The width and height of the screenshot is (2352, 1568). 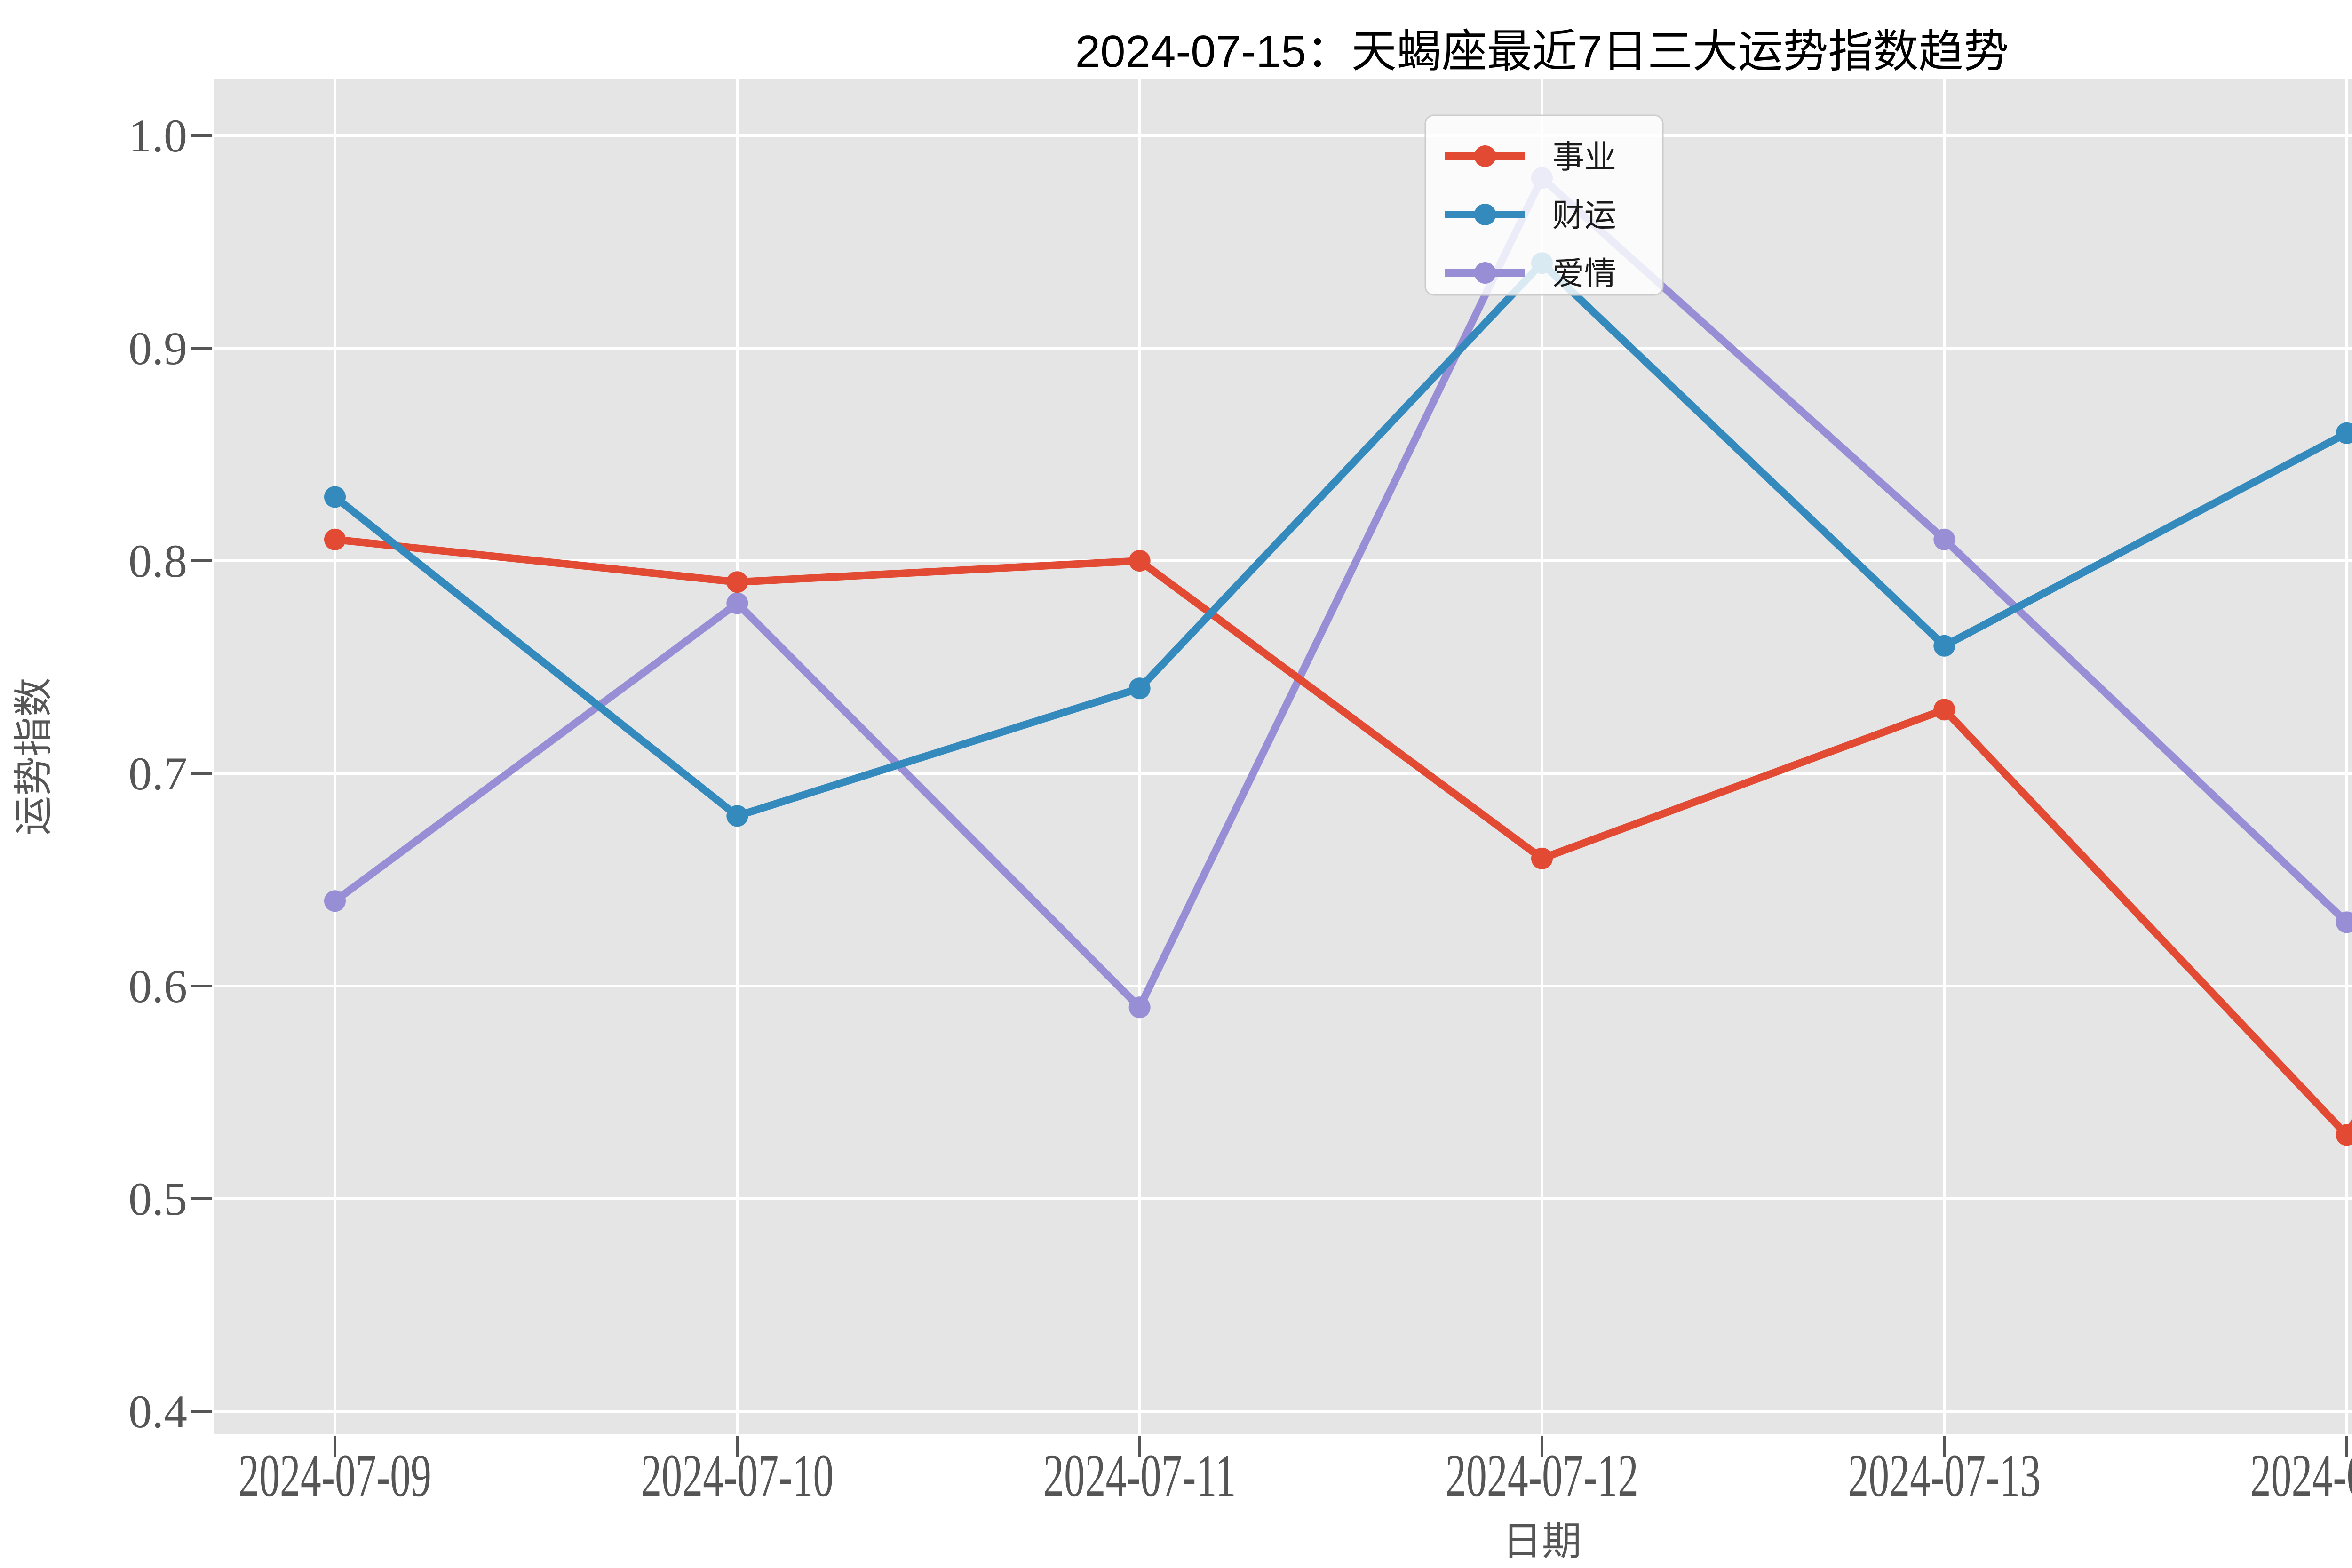 I want to click on y-tick-label: 0.6, so click(x=157, y=986).